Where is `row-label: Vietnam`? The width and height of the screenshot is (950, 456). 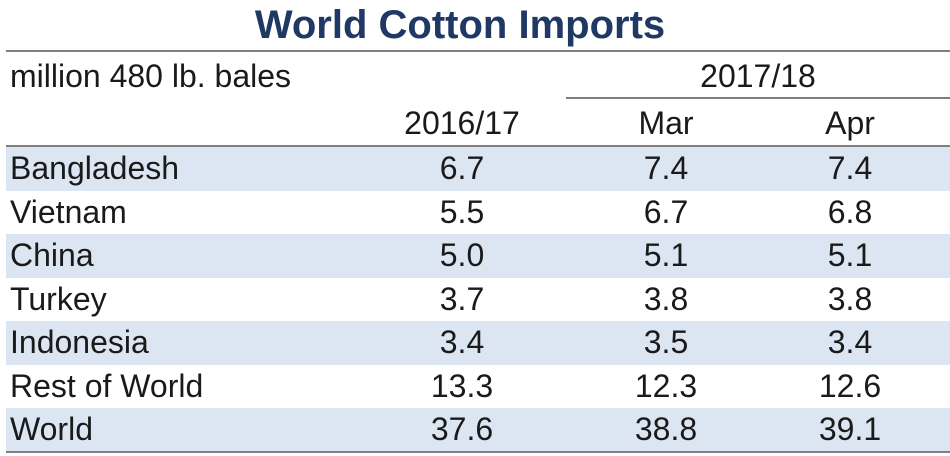 row-label: Vietnam is located at coordinates (68, 211).